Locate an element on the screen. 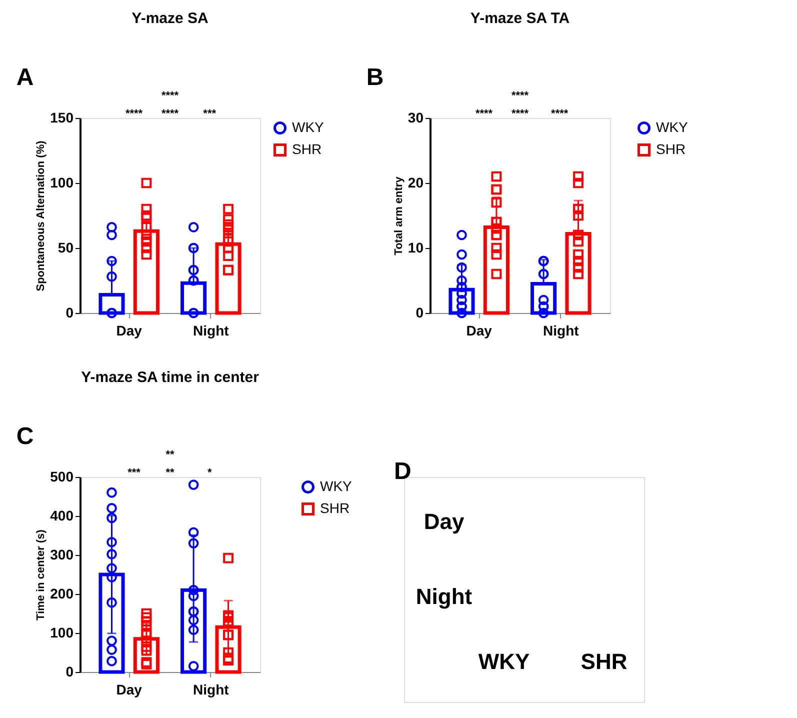  y-axis-title: Spontaneous Alternation (%) is located at coordinates (41, 216).